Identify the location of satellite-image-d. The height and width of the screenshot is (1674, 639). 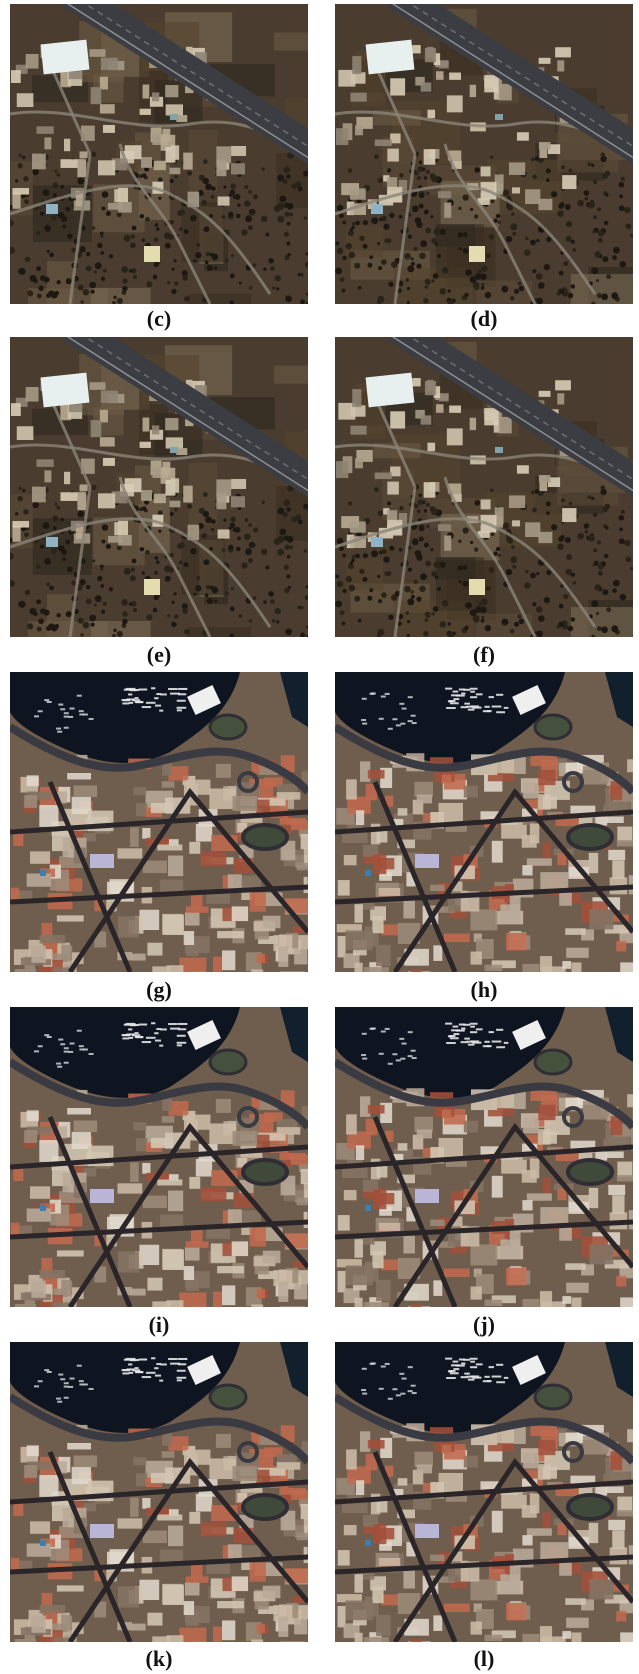
(484, 154).